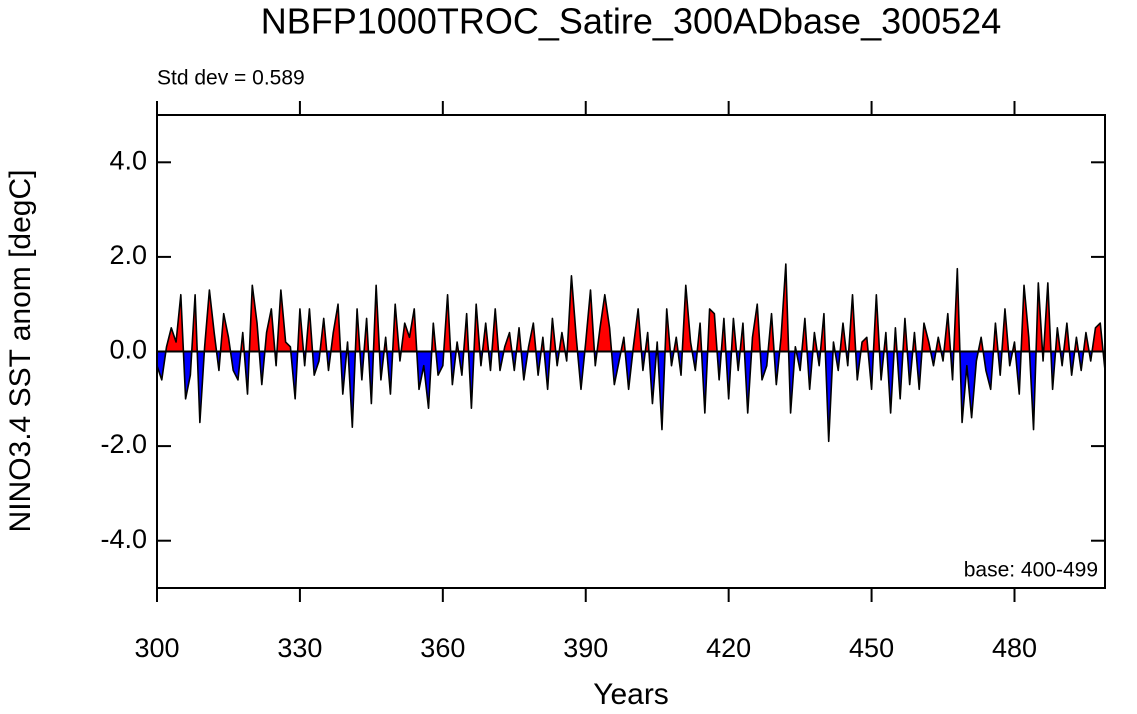  What do you see at coordinates (585, 648) in the screenshot?
I see `x-tick-label: 390` at bounding box center [585, 648].